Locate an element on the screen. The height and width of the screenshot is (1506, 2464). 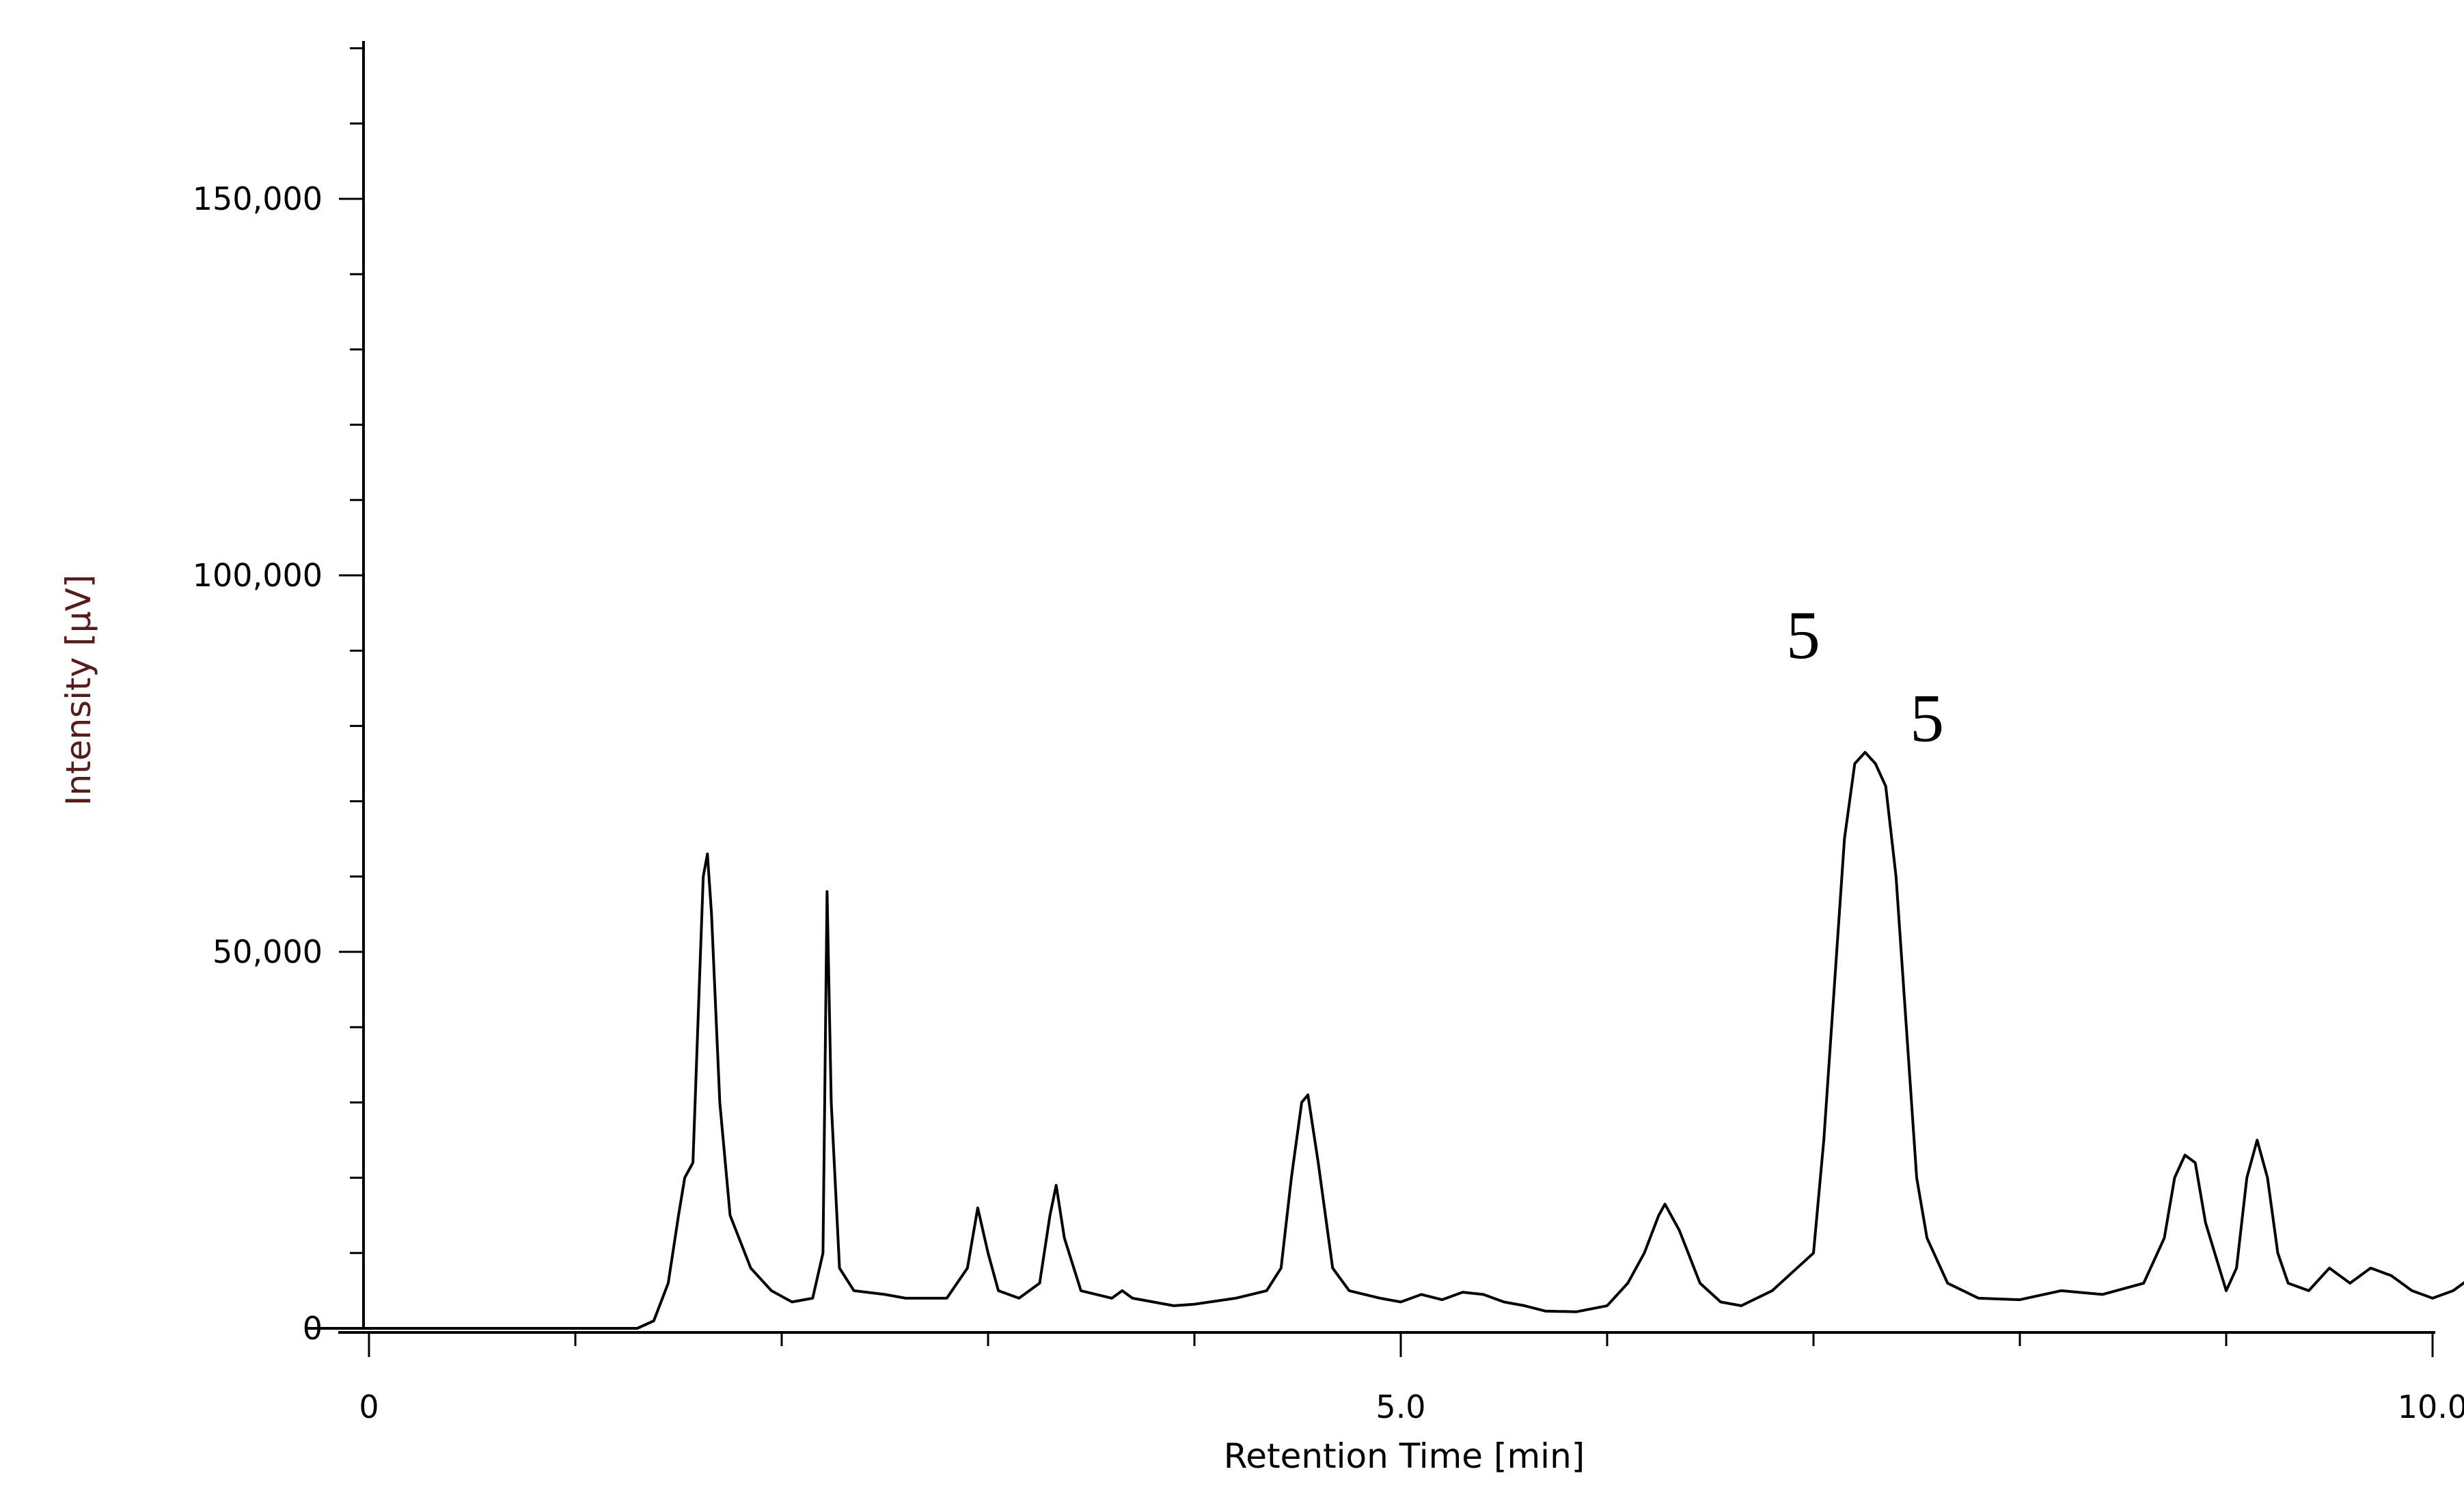
y-tick-label: 0 is located at coordinates (313, 1328).